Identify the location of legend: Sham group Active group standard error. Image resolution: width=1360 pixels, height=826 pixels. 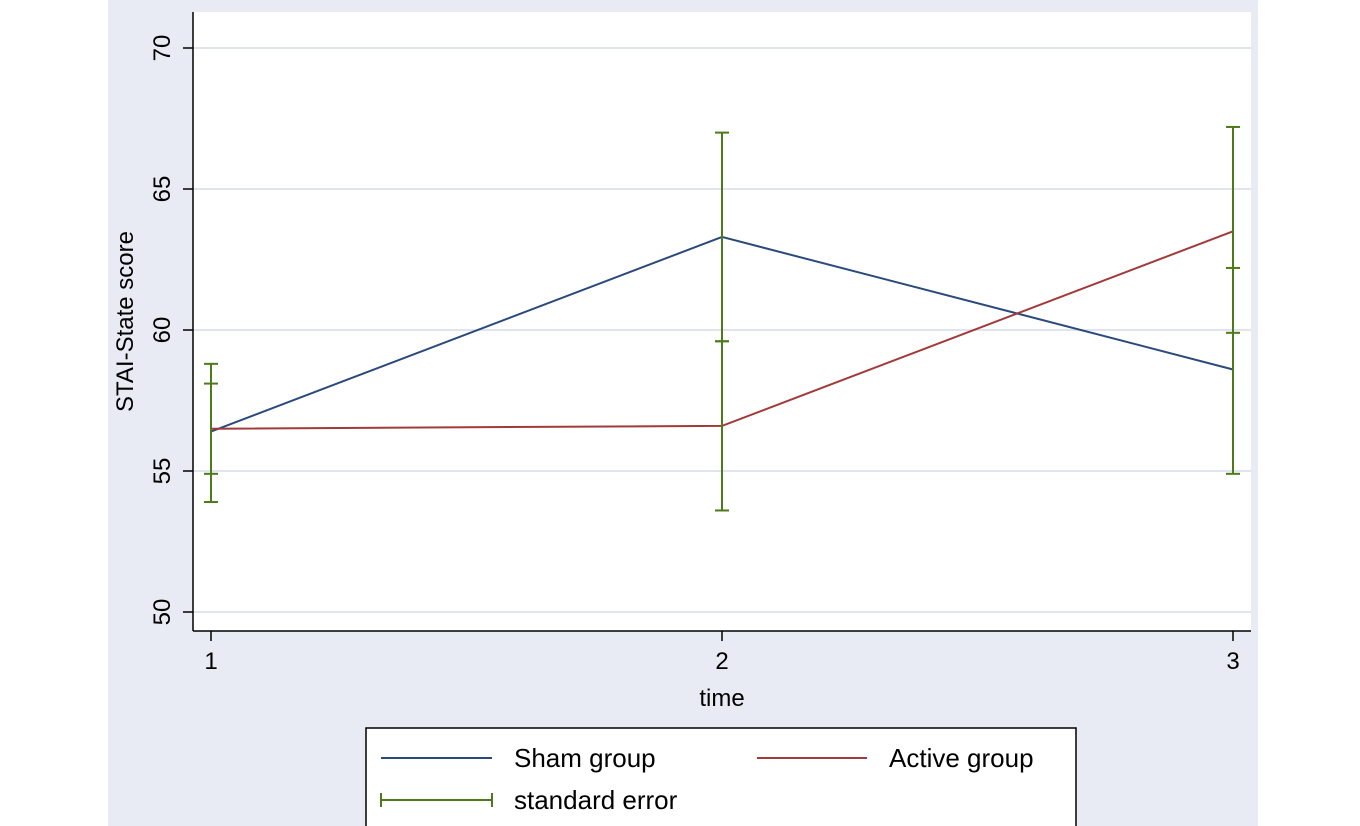
(721, 776).